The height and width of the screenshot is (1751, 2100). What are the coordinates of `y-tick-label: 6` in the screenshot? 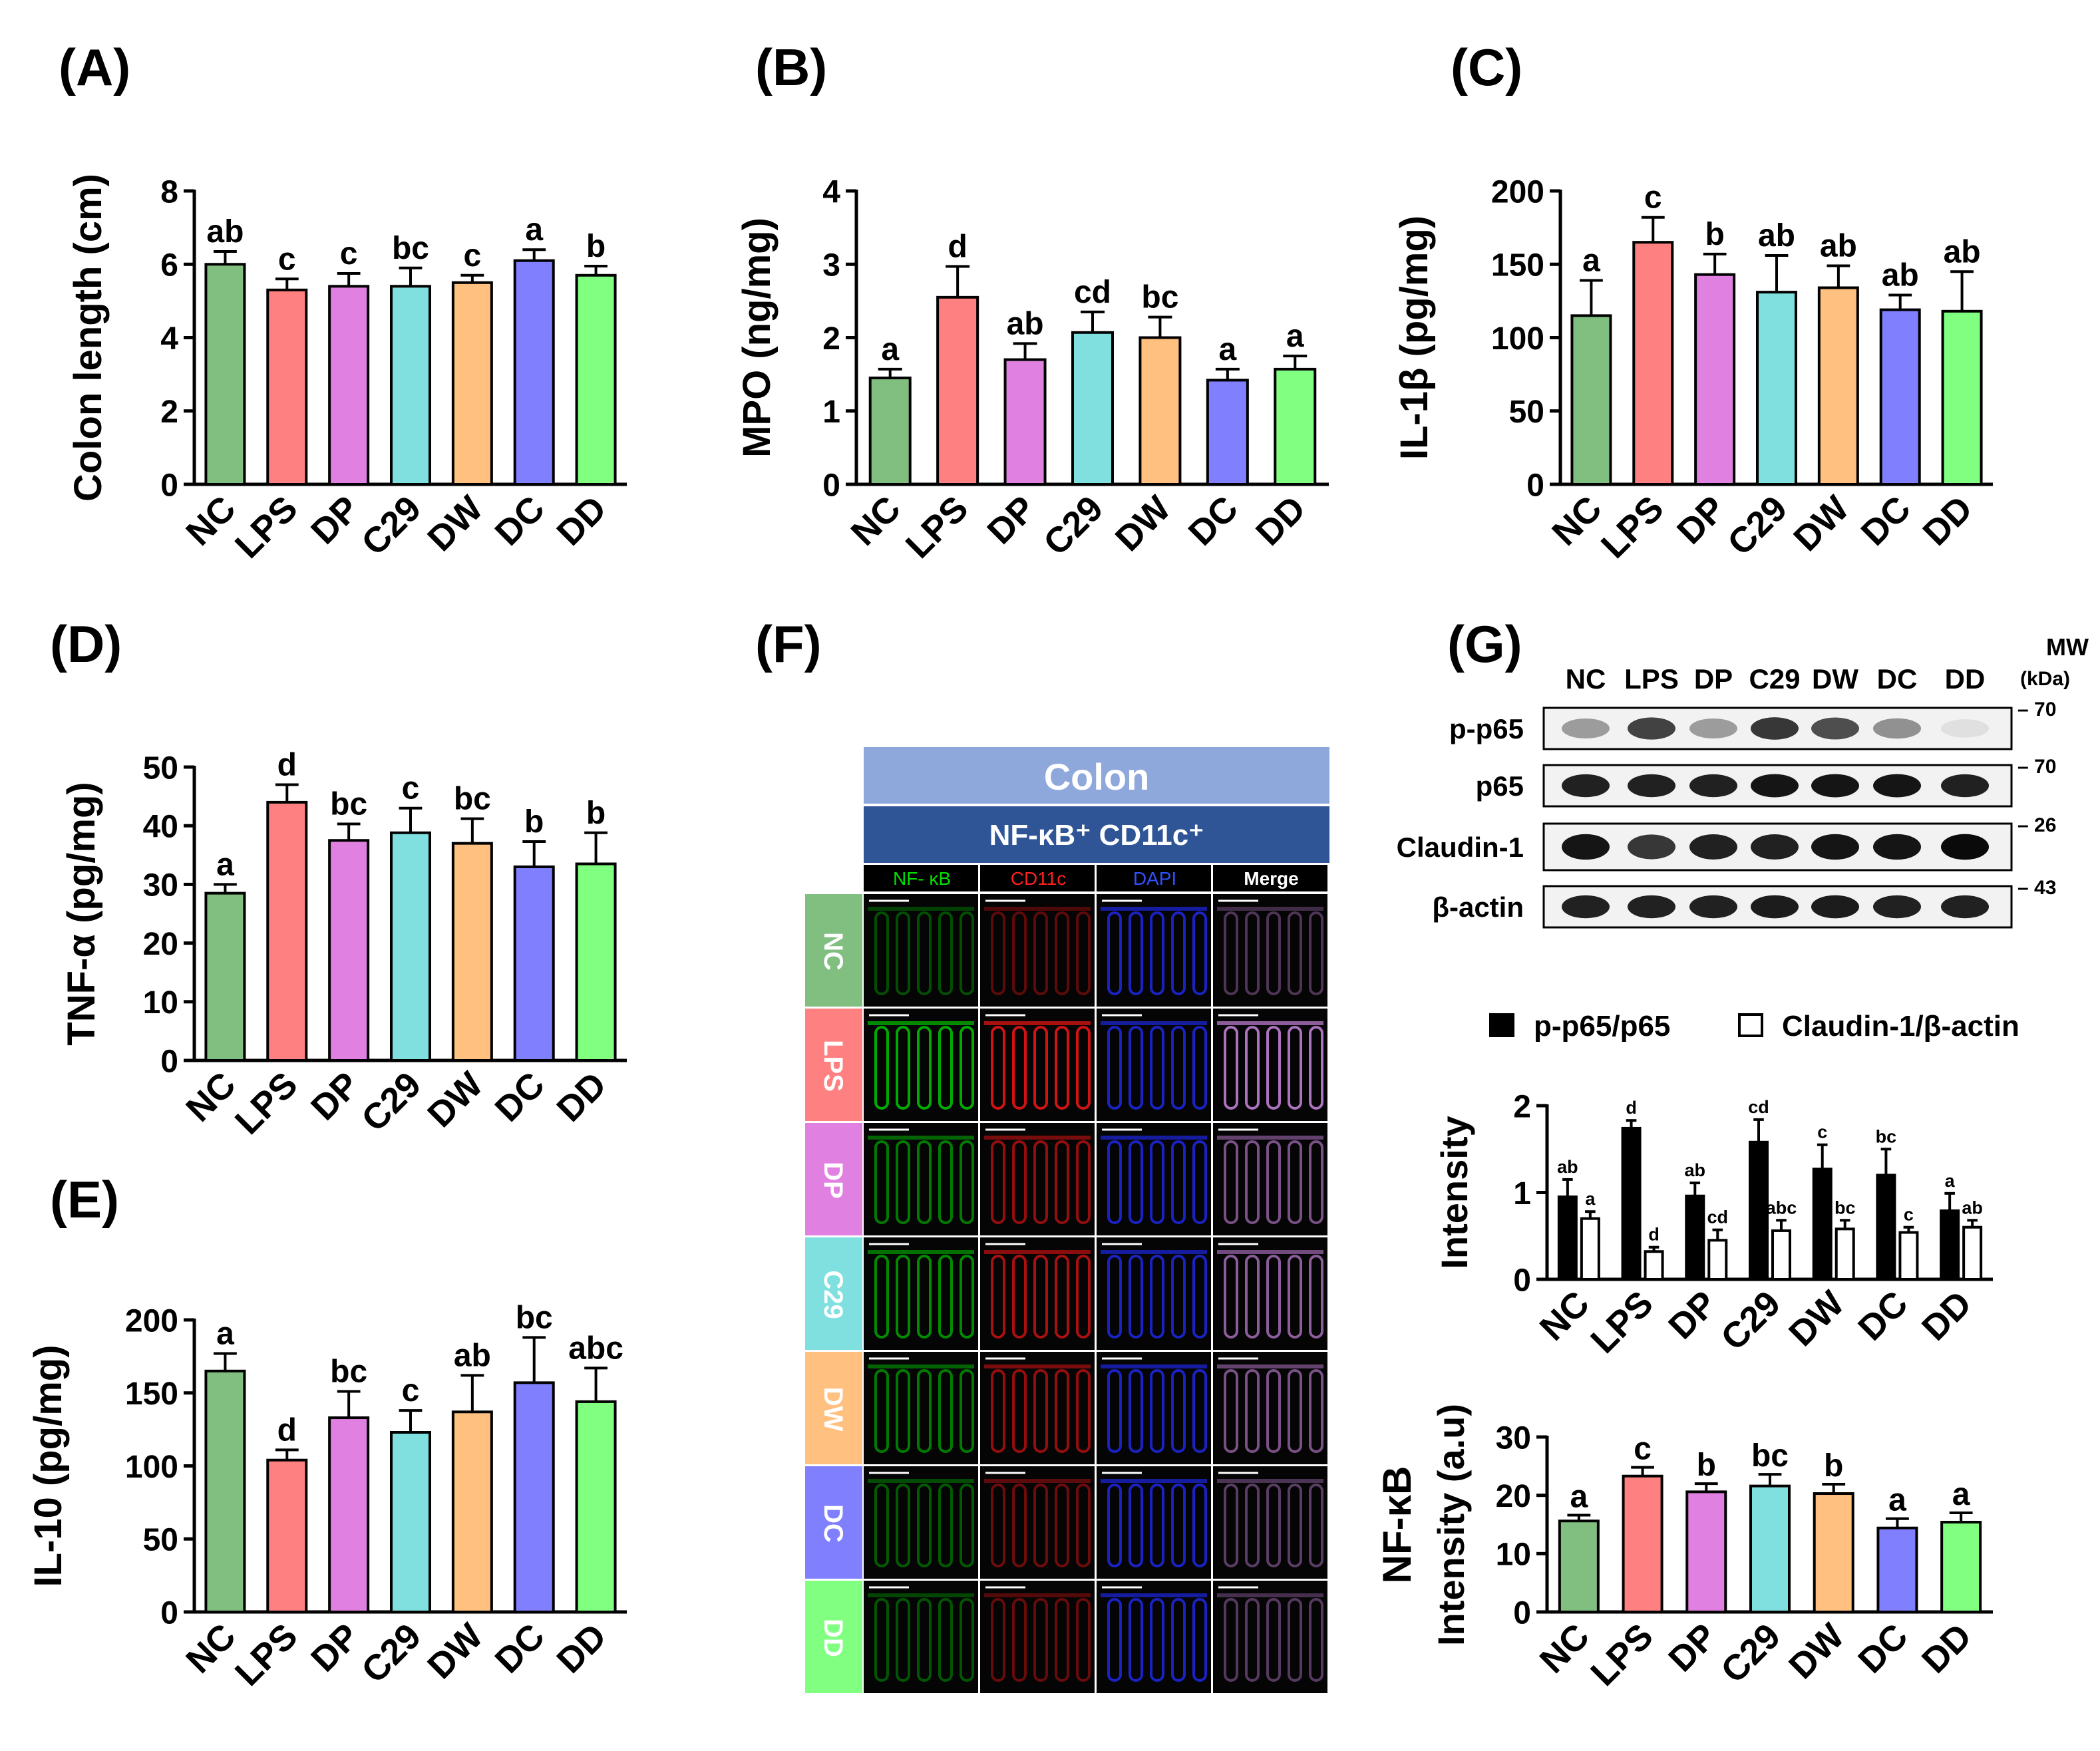 It's located at (169, 265).